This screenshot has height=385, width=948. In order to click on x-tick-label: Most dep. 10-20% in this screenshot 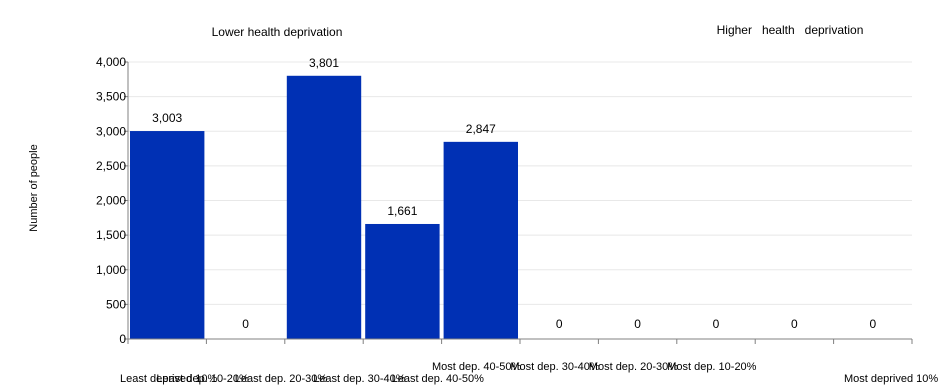, I will do `click(711, 367)`.